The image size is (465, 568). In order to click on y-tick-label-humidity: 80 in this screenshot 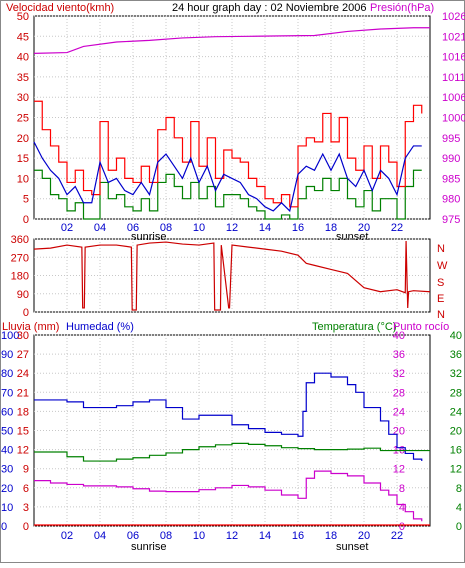, I will do `click(7, 374)`.